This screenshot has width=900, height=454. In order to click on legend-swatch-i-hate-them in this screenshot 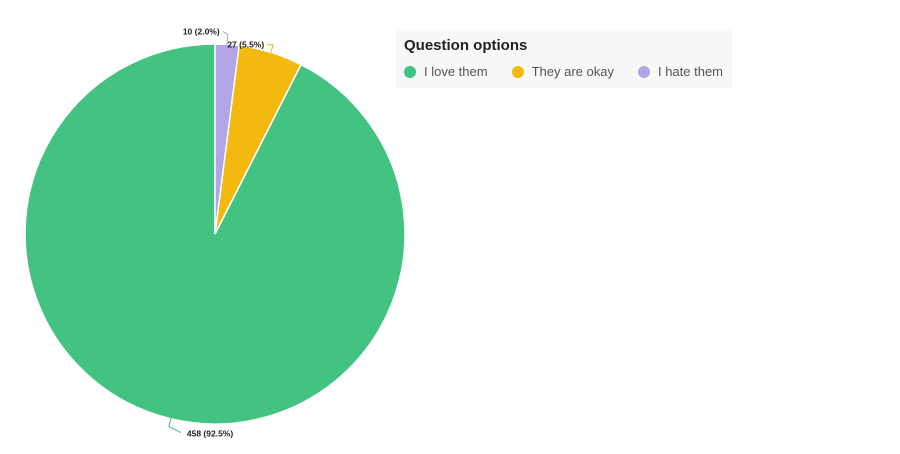, I will do `click(643, 71)`.